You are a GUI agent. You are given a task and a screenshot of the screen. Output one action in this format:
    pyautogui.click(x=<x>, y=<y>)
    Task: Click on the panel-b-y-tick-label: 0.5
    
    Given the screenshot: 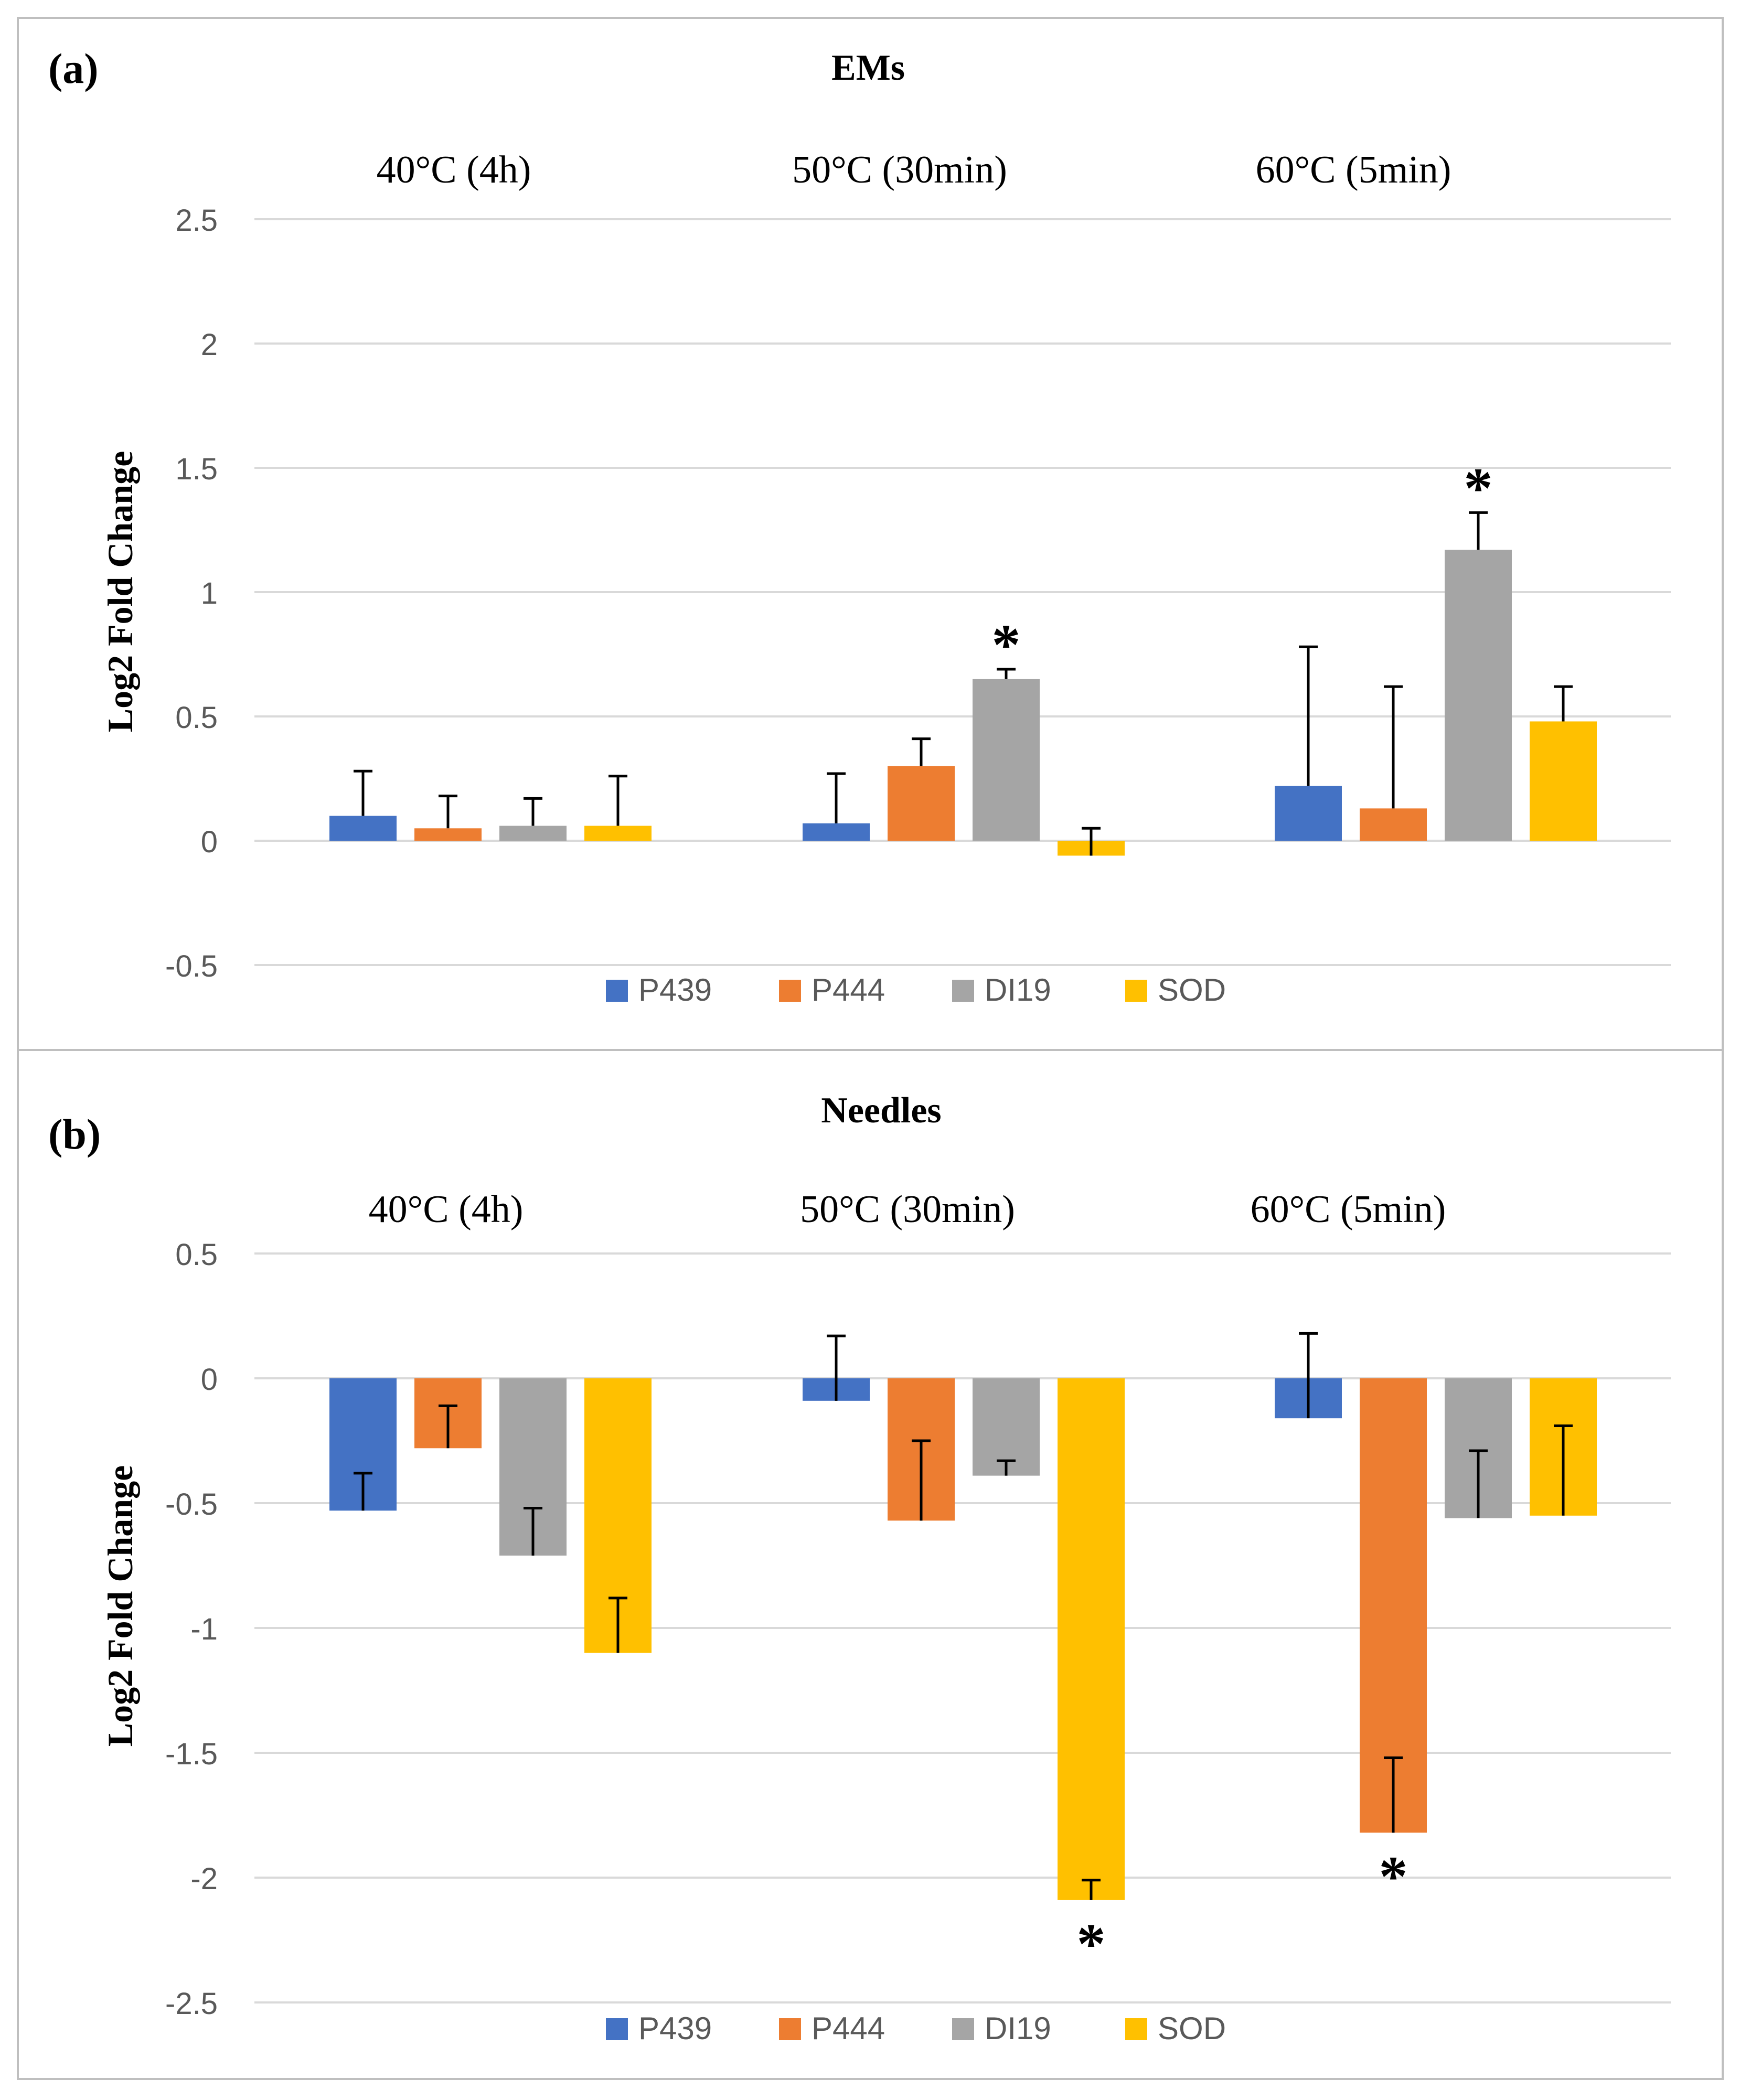 What is the action you would take?
    pyautogui.click(x=196, y=1255)
    